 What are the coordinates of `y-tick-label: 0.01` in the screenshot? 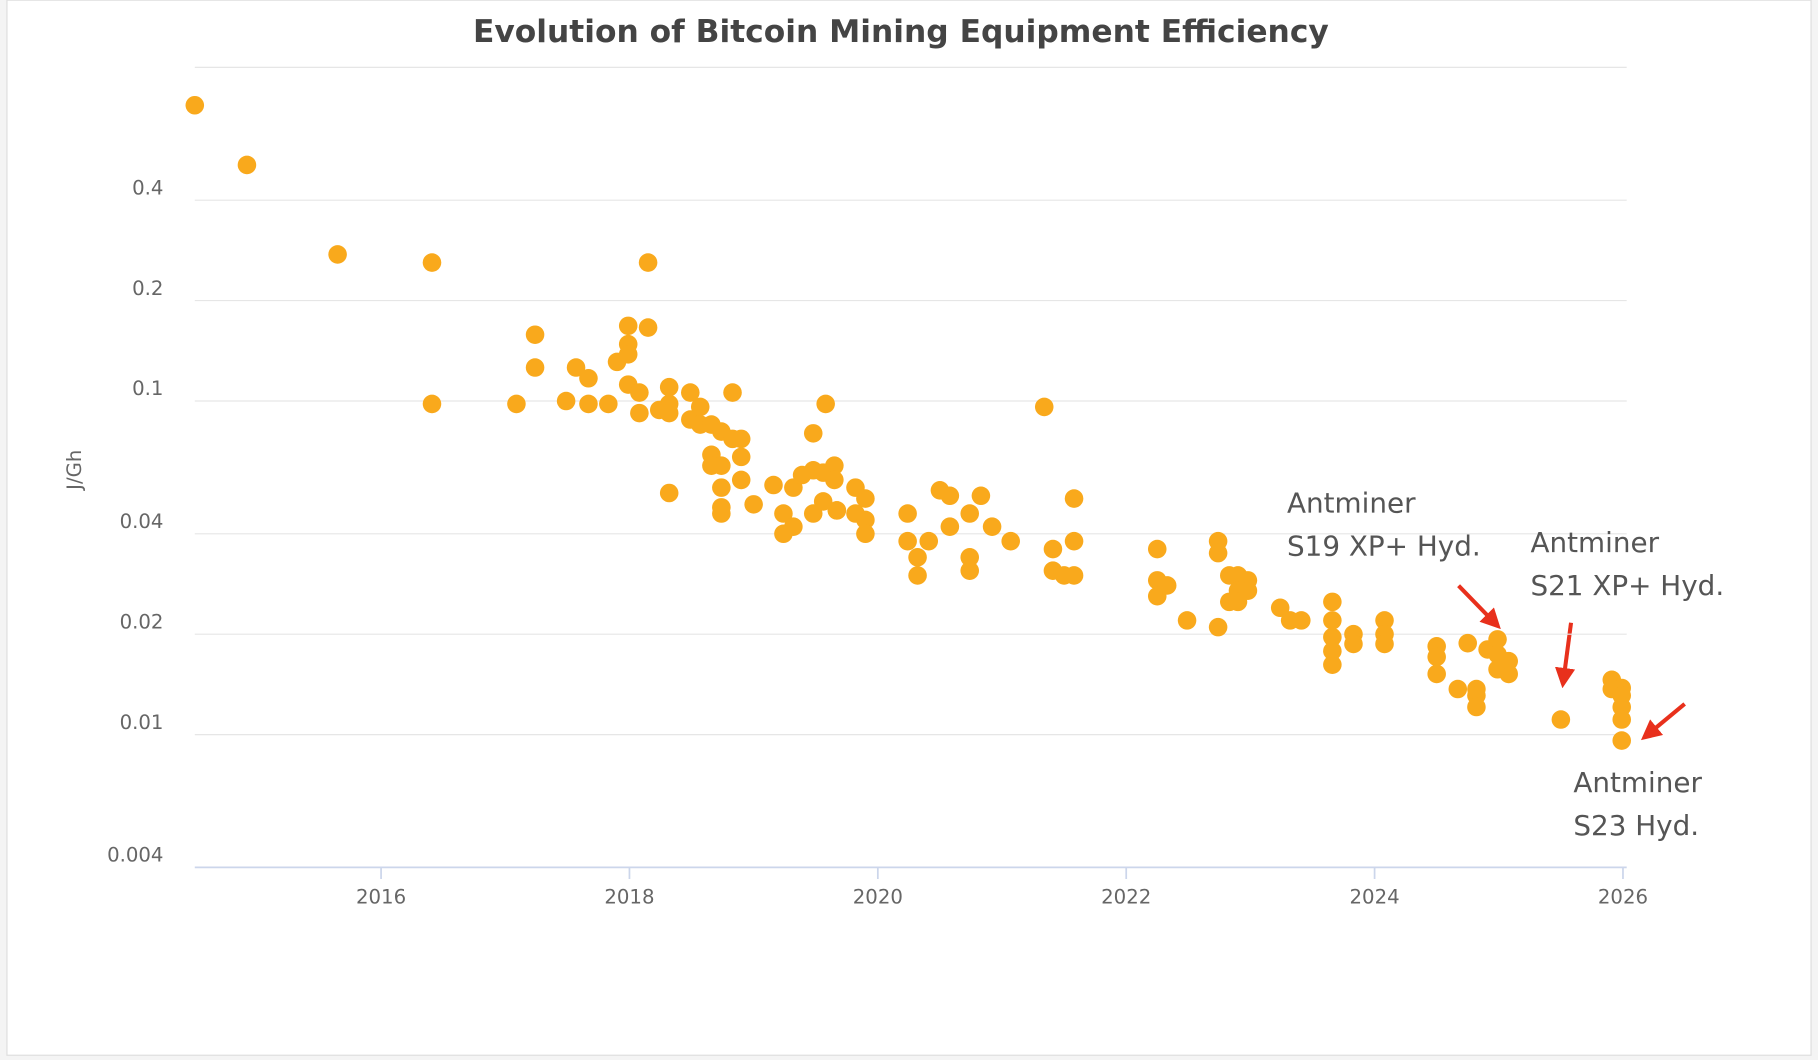 It's located at (142, 722).